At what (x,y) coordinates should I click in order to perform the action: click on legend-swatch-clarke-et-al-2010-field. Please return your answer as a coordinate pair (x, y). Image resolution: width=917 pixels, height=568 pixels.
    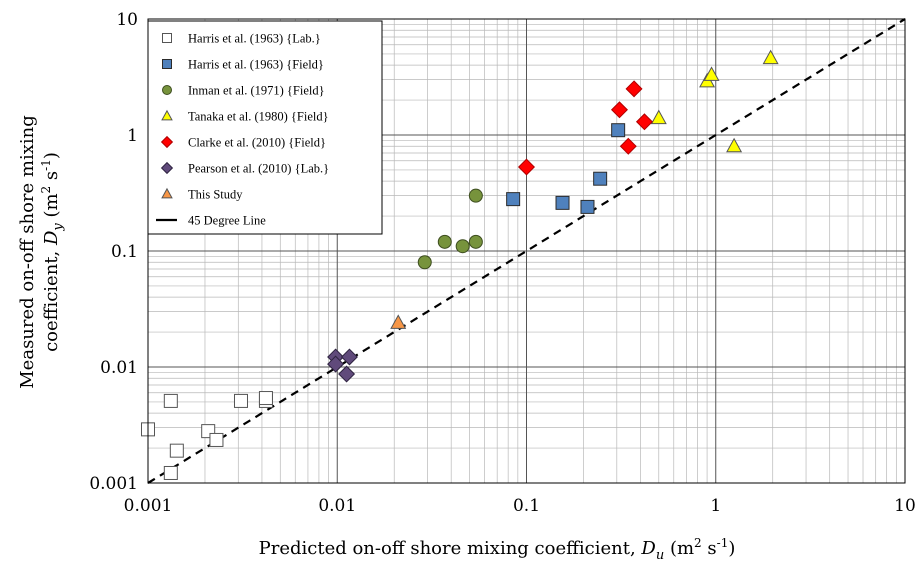
    Looking at the image, I should click on (167, 142).